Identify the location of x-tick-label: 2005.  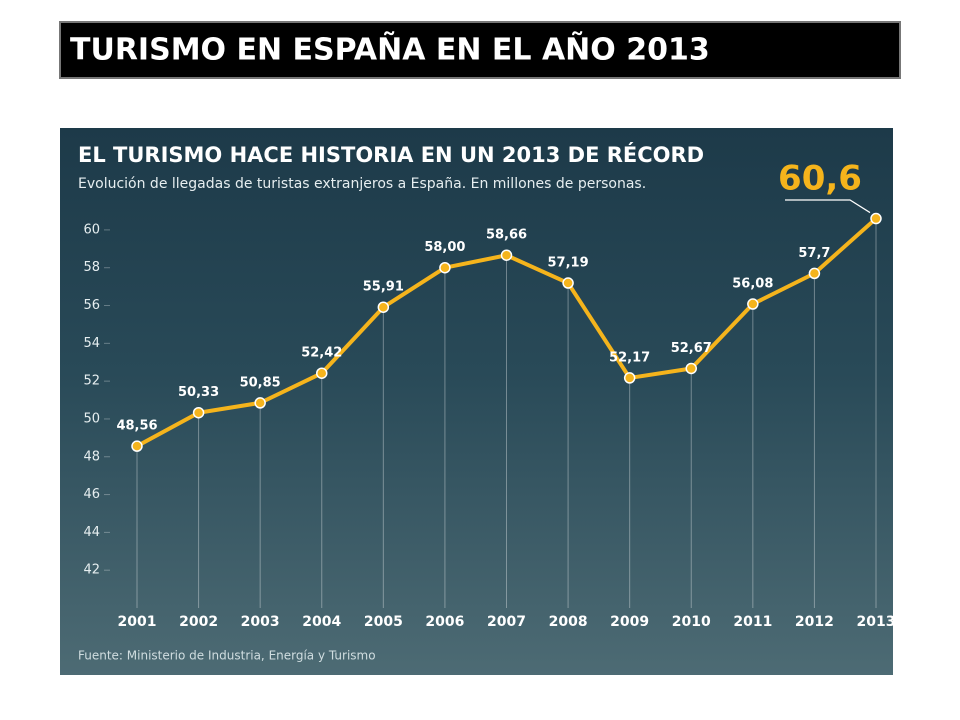
(383, 622).